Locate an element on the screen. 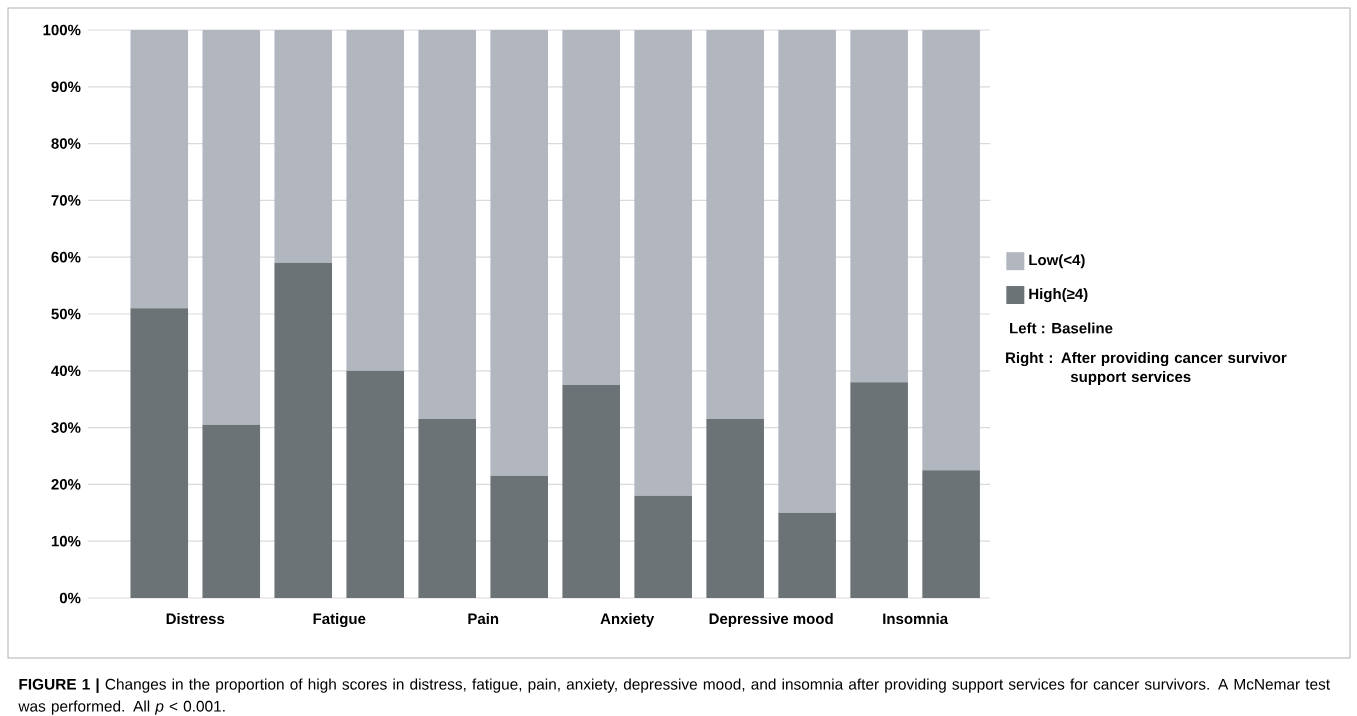 The image size is (1357, 716). y-tick-label: 100% is located at coordinates (62, 30).